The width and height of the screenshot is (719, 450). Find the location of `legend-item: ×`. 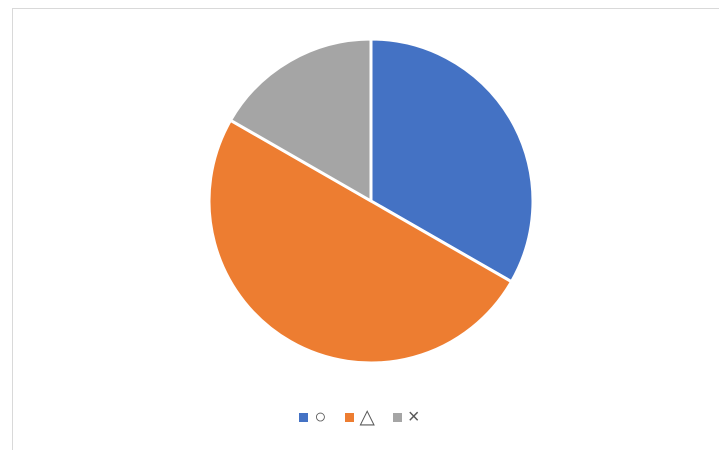

legend-item: × is located at coordinates (406, 417).